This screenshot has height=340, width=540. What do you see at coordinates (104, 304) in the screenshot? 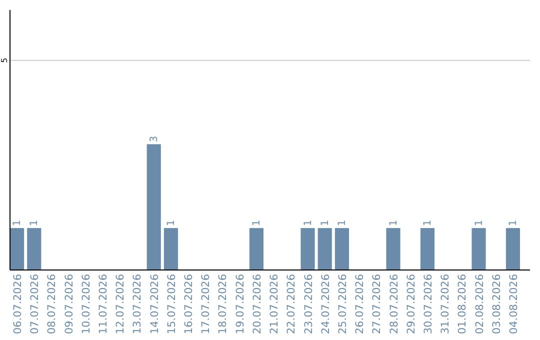
I see `x-tick-label: 11.07.2026` at bounding box center [104, 304].